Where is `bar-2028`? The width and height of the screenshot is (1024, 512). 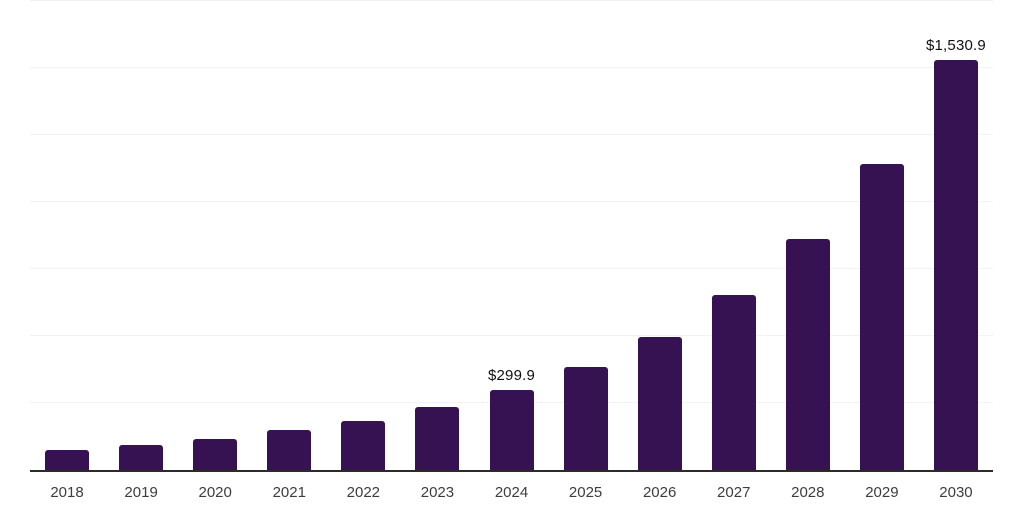
bar-2028 is located at coordinates (807, 354).